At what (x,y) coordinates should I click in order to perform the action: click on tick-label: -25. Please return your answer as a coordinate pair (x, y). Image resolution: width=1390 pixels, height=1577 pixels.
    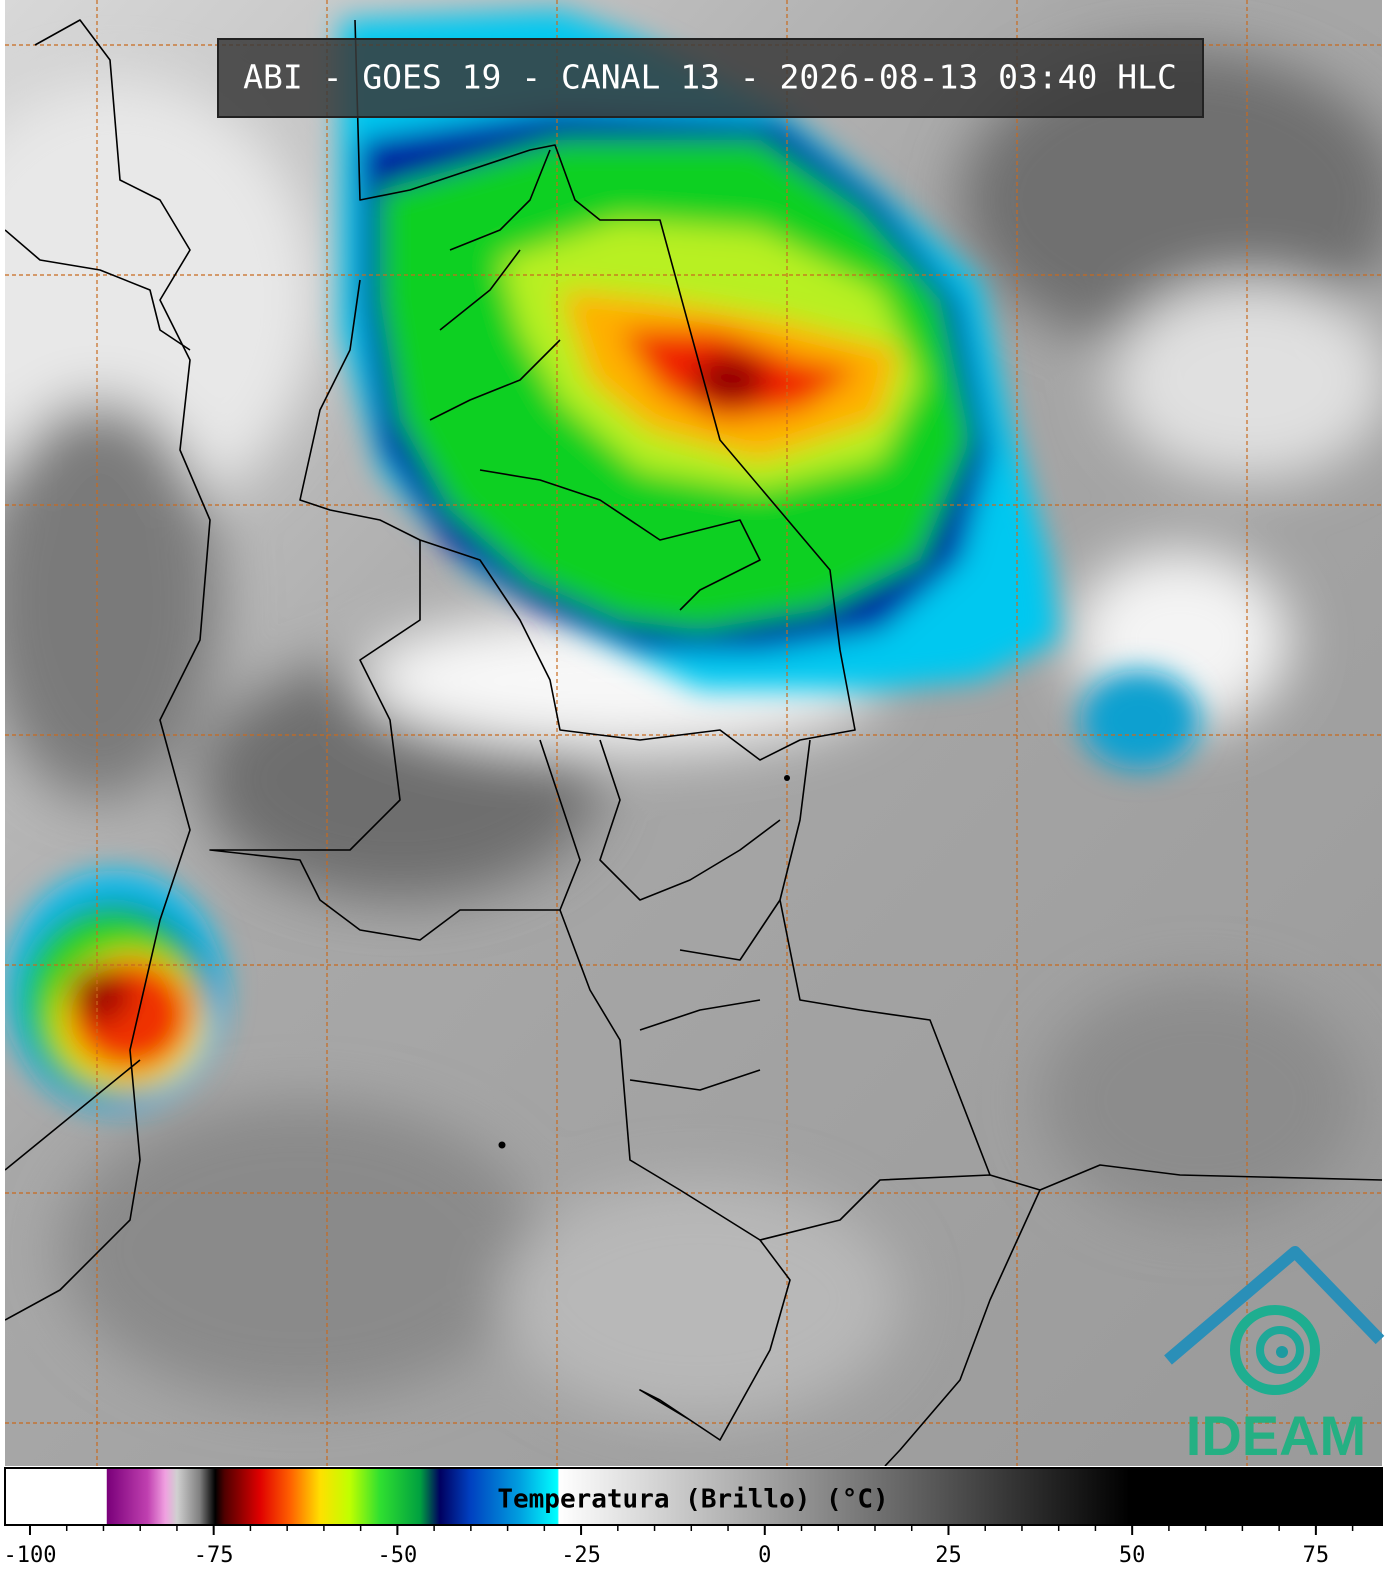
    Looking at the image, I should click on (581, 1555).